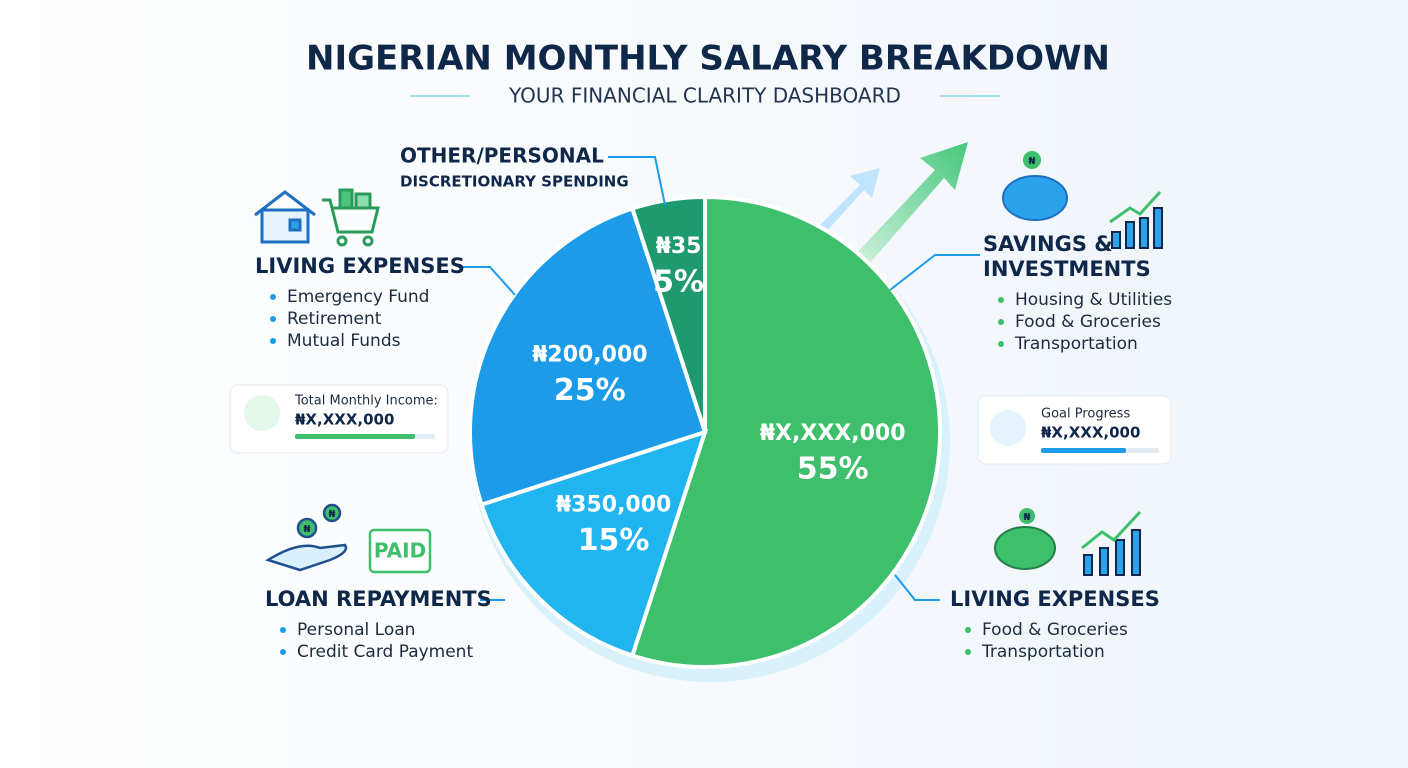 This screenshot has height=768, width=1408. Describe the element at coordinates (334, 319) in the screenshot. I see `callout-item: Retirement` at that location.